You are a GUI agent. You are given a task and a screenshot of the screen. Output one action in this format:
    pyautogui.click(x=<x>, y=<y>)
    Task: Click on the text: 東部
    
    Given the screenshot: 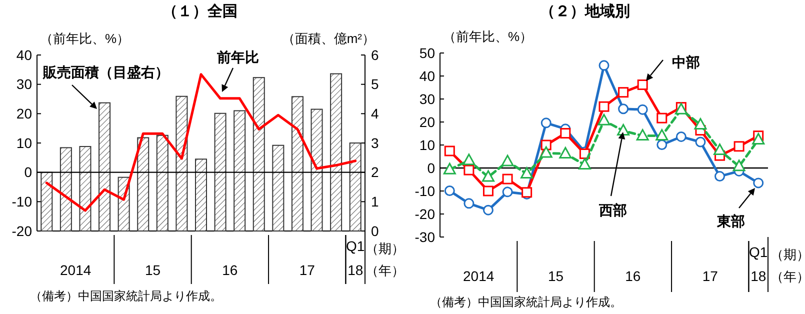 What is the action you would take?
    pyautogui.click(x=730, y=221)
    